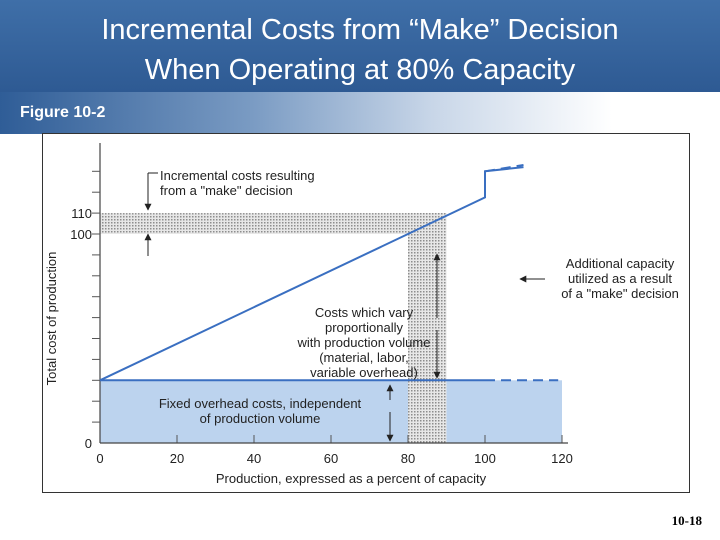  Describe the element at coordinates (364, 357) in the screenshot. I see `variable-annotation-line: (material, labor,` at that location.